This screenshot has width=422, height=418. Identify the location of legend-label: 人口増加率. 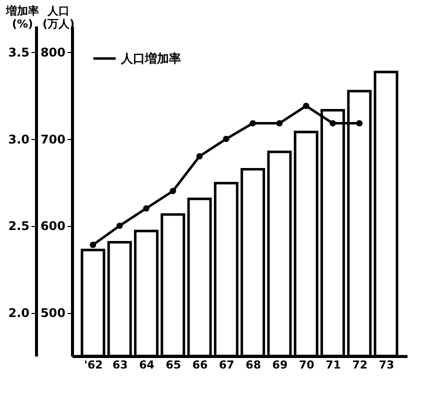
(150, 59).